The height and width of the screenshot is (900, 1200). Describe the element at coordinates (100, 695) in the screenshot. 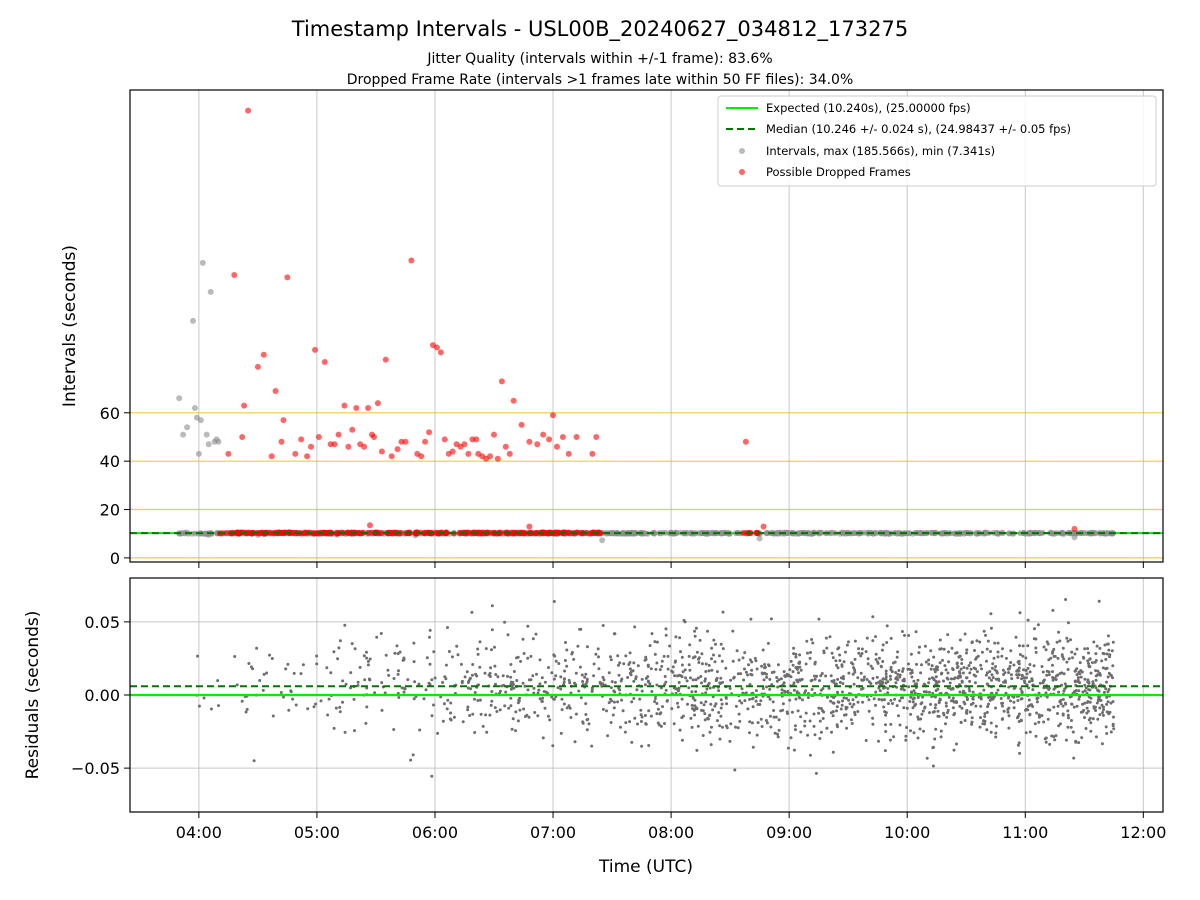

I see `residuals-y-ticks: −0.050.000.05` at that location.